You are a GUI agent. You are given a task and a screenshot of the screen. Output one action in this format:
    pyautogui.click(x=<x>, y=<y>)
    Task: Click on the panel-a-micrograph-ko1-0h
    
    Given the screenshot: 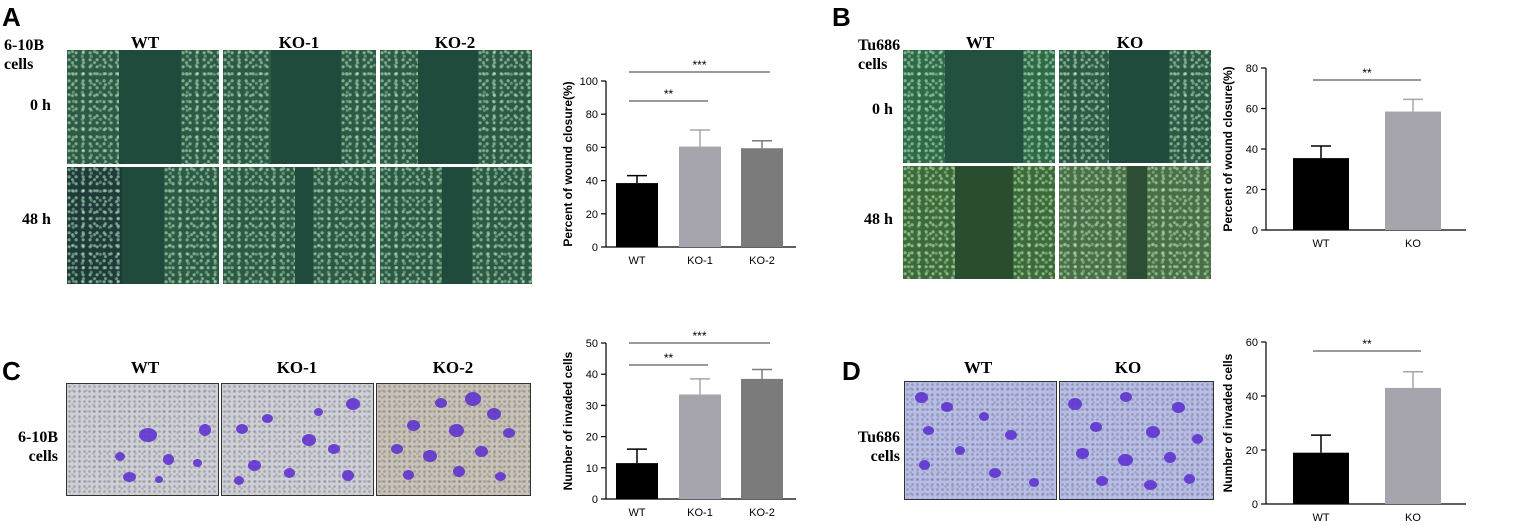 What is the action you would take?
    pyautogui.click(x=299, y=107)
    